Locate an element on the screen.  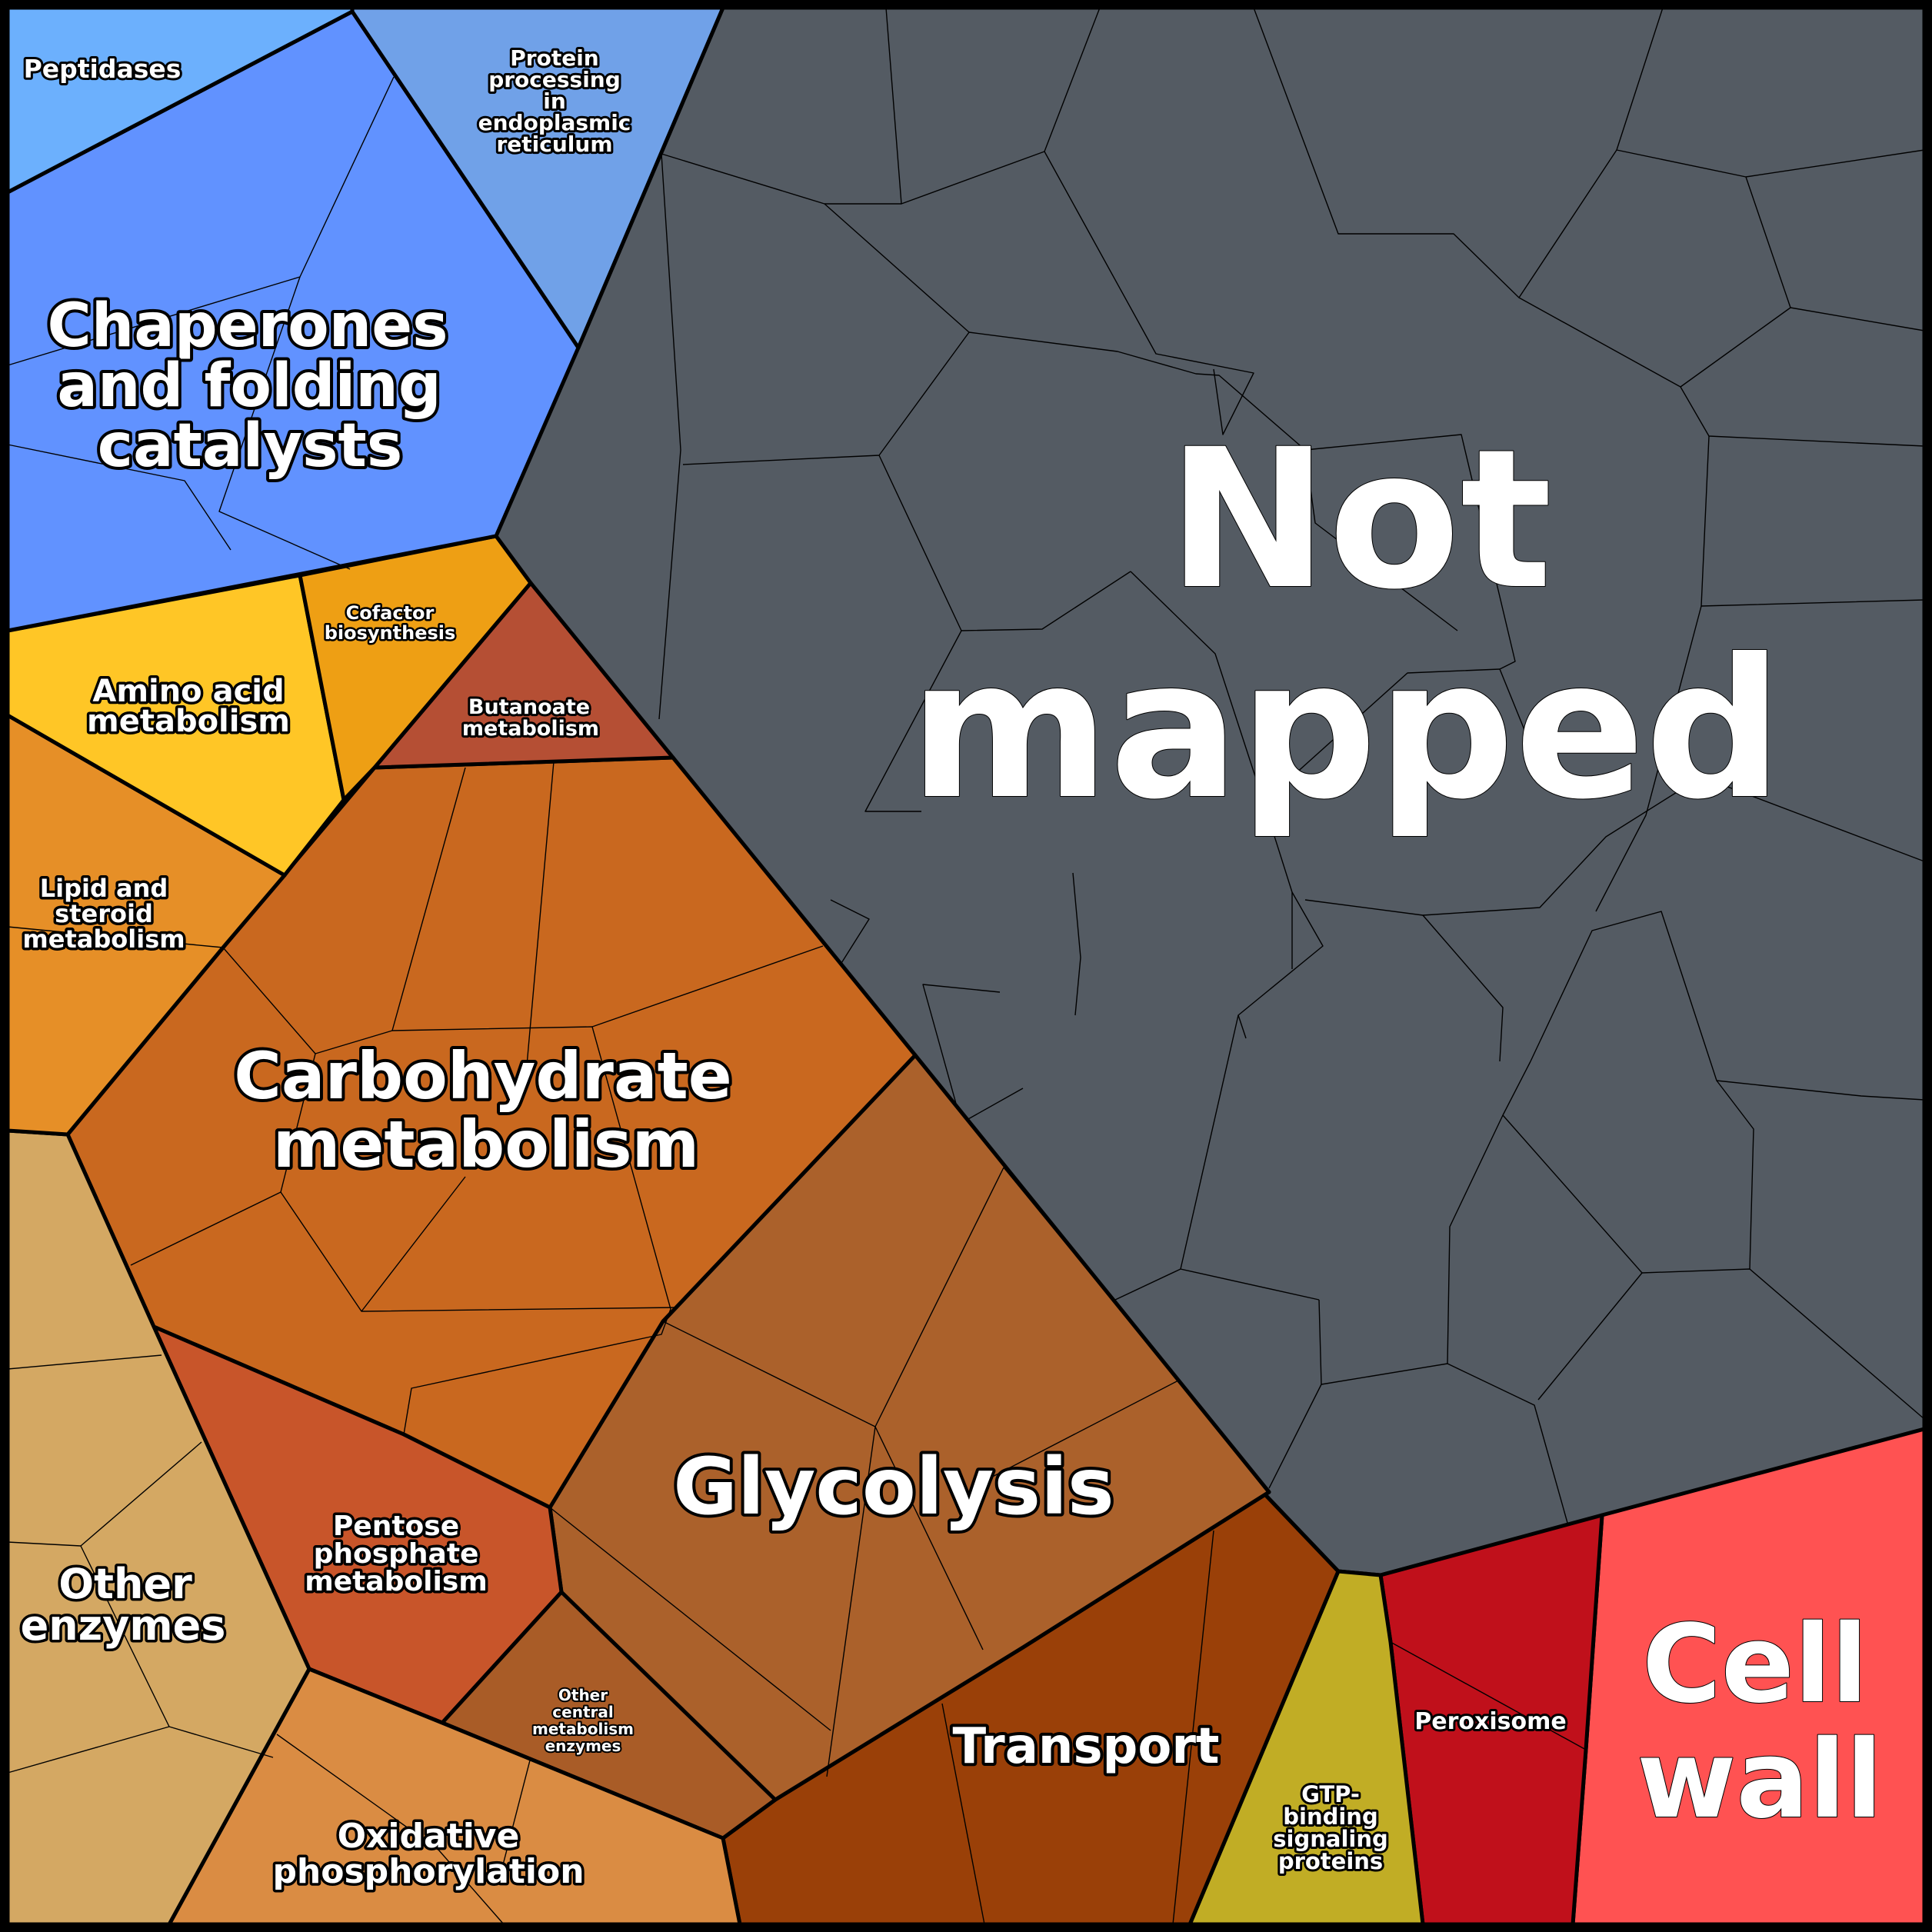
label-pentose-line-2: phosphate is located at coordinates (396, 1554).